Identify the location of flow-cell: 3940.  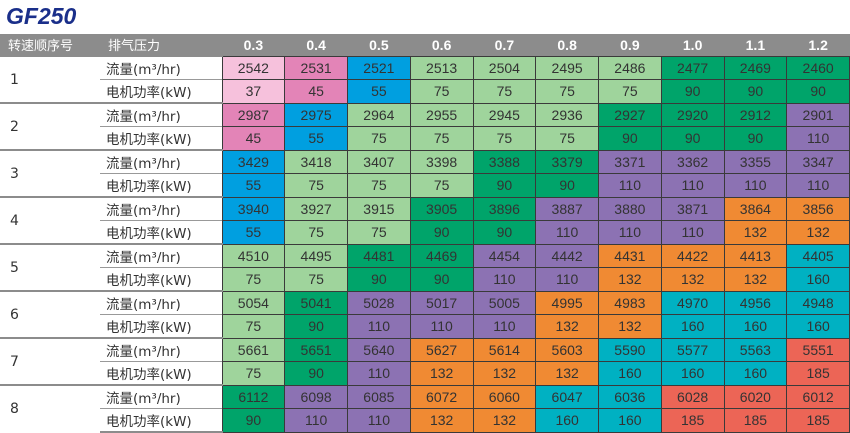
(253, 208).